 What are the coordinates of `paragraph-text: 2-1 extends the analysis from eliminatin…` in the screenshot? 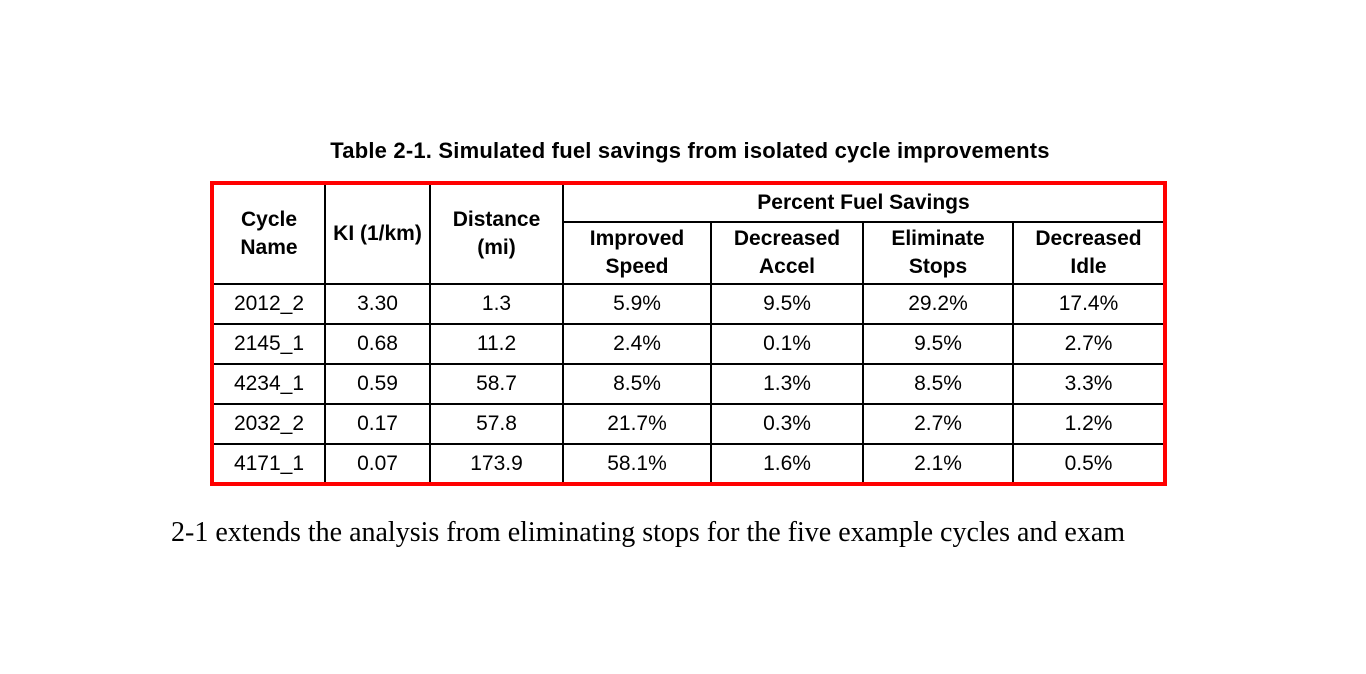 It's located at (648, 532).